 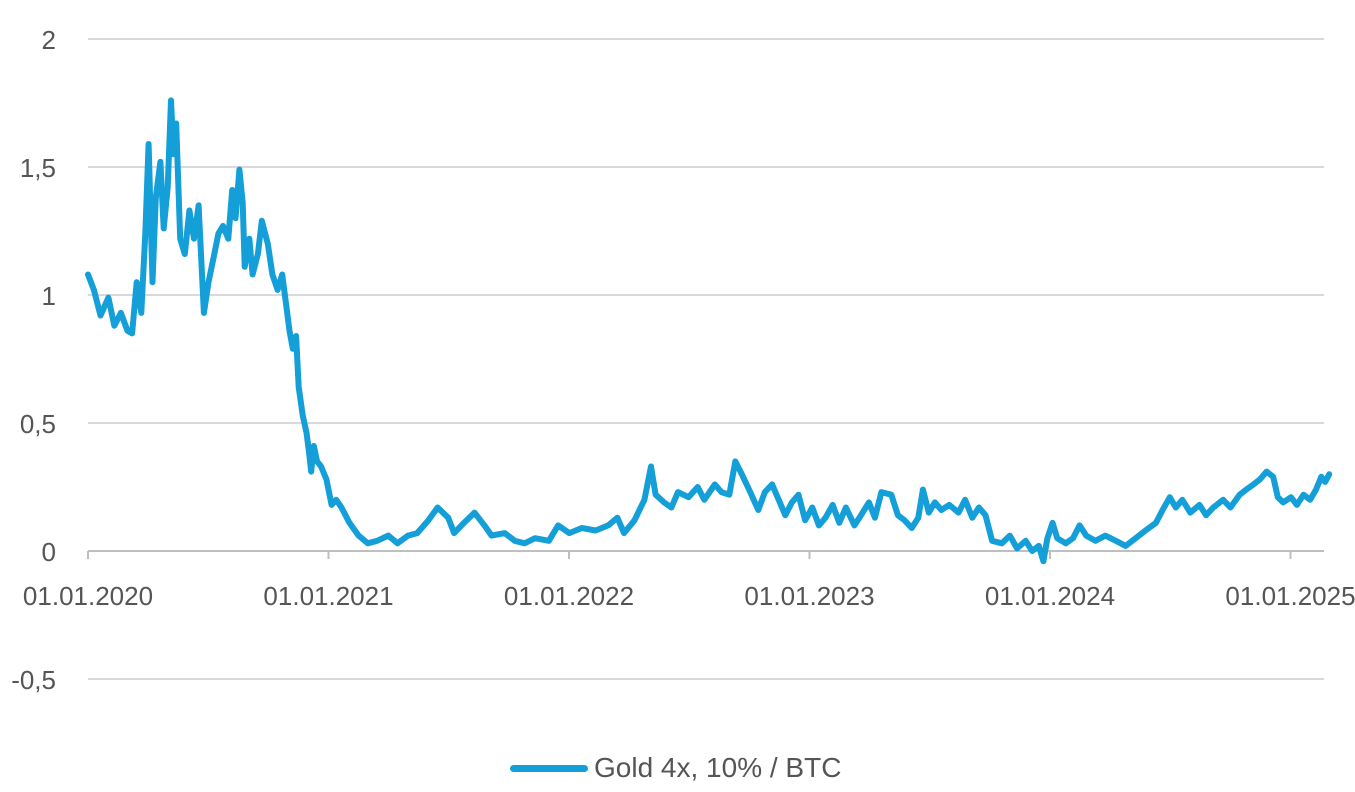 What do you see at coordinates (569, 596) in the screenshot?
I see `x-tick-label: 01.01.2022` at bounding box center [569, 596].